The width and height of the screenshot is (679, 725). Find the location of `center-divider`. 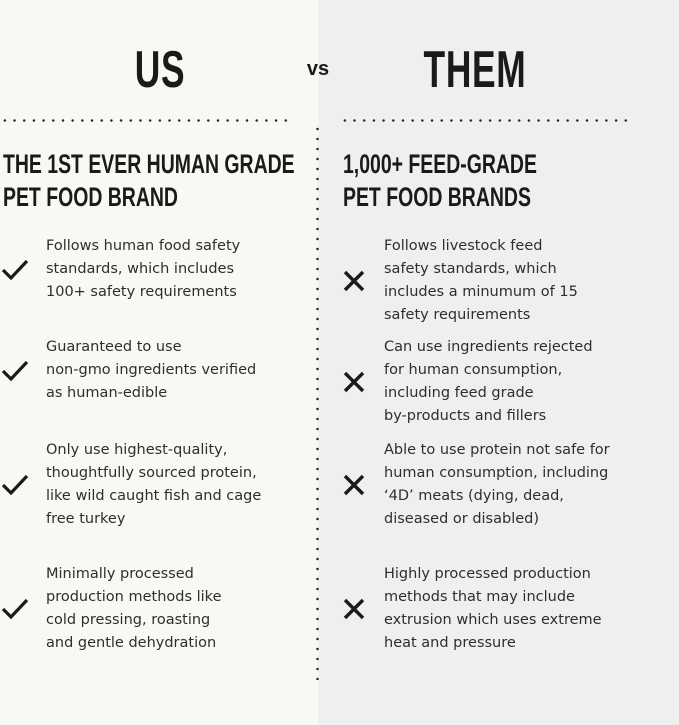

center-divider is located at coordinates (317, 402).